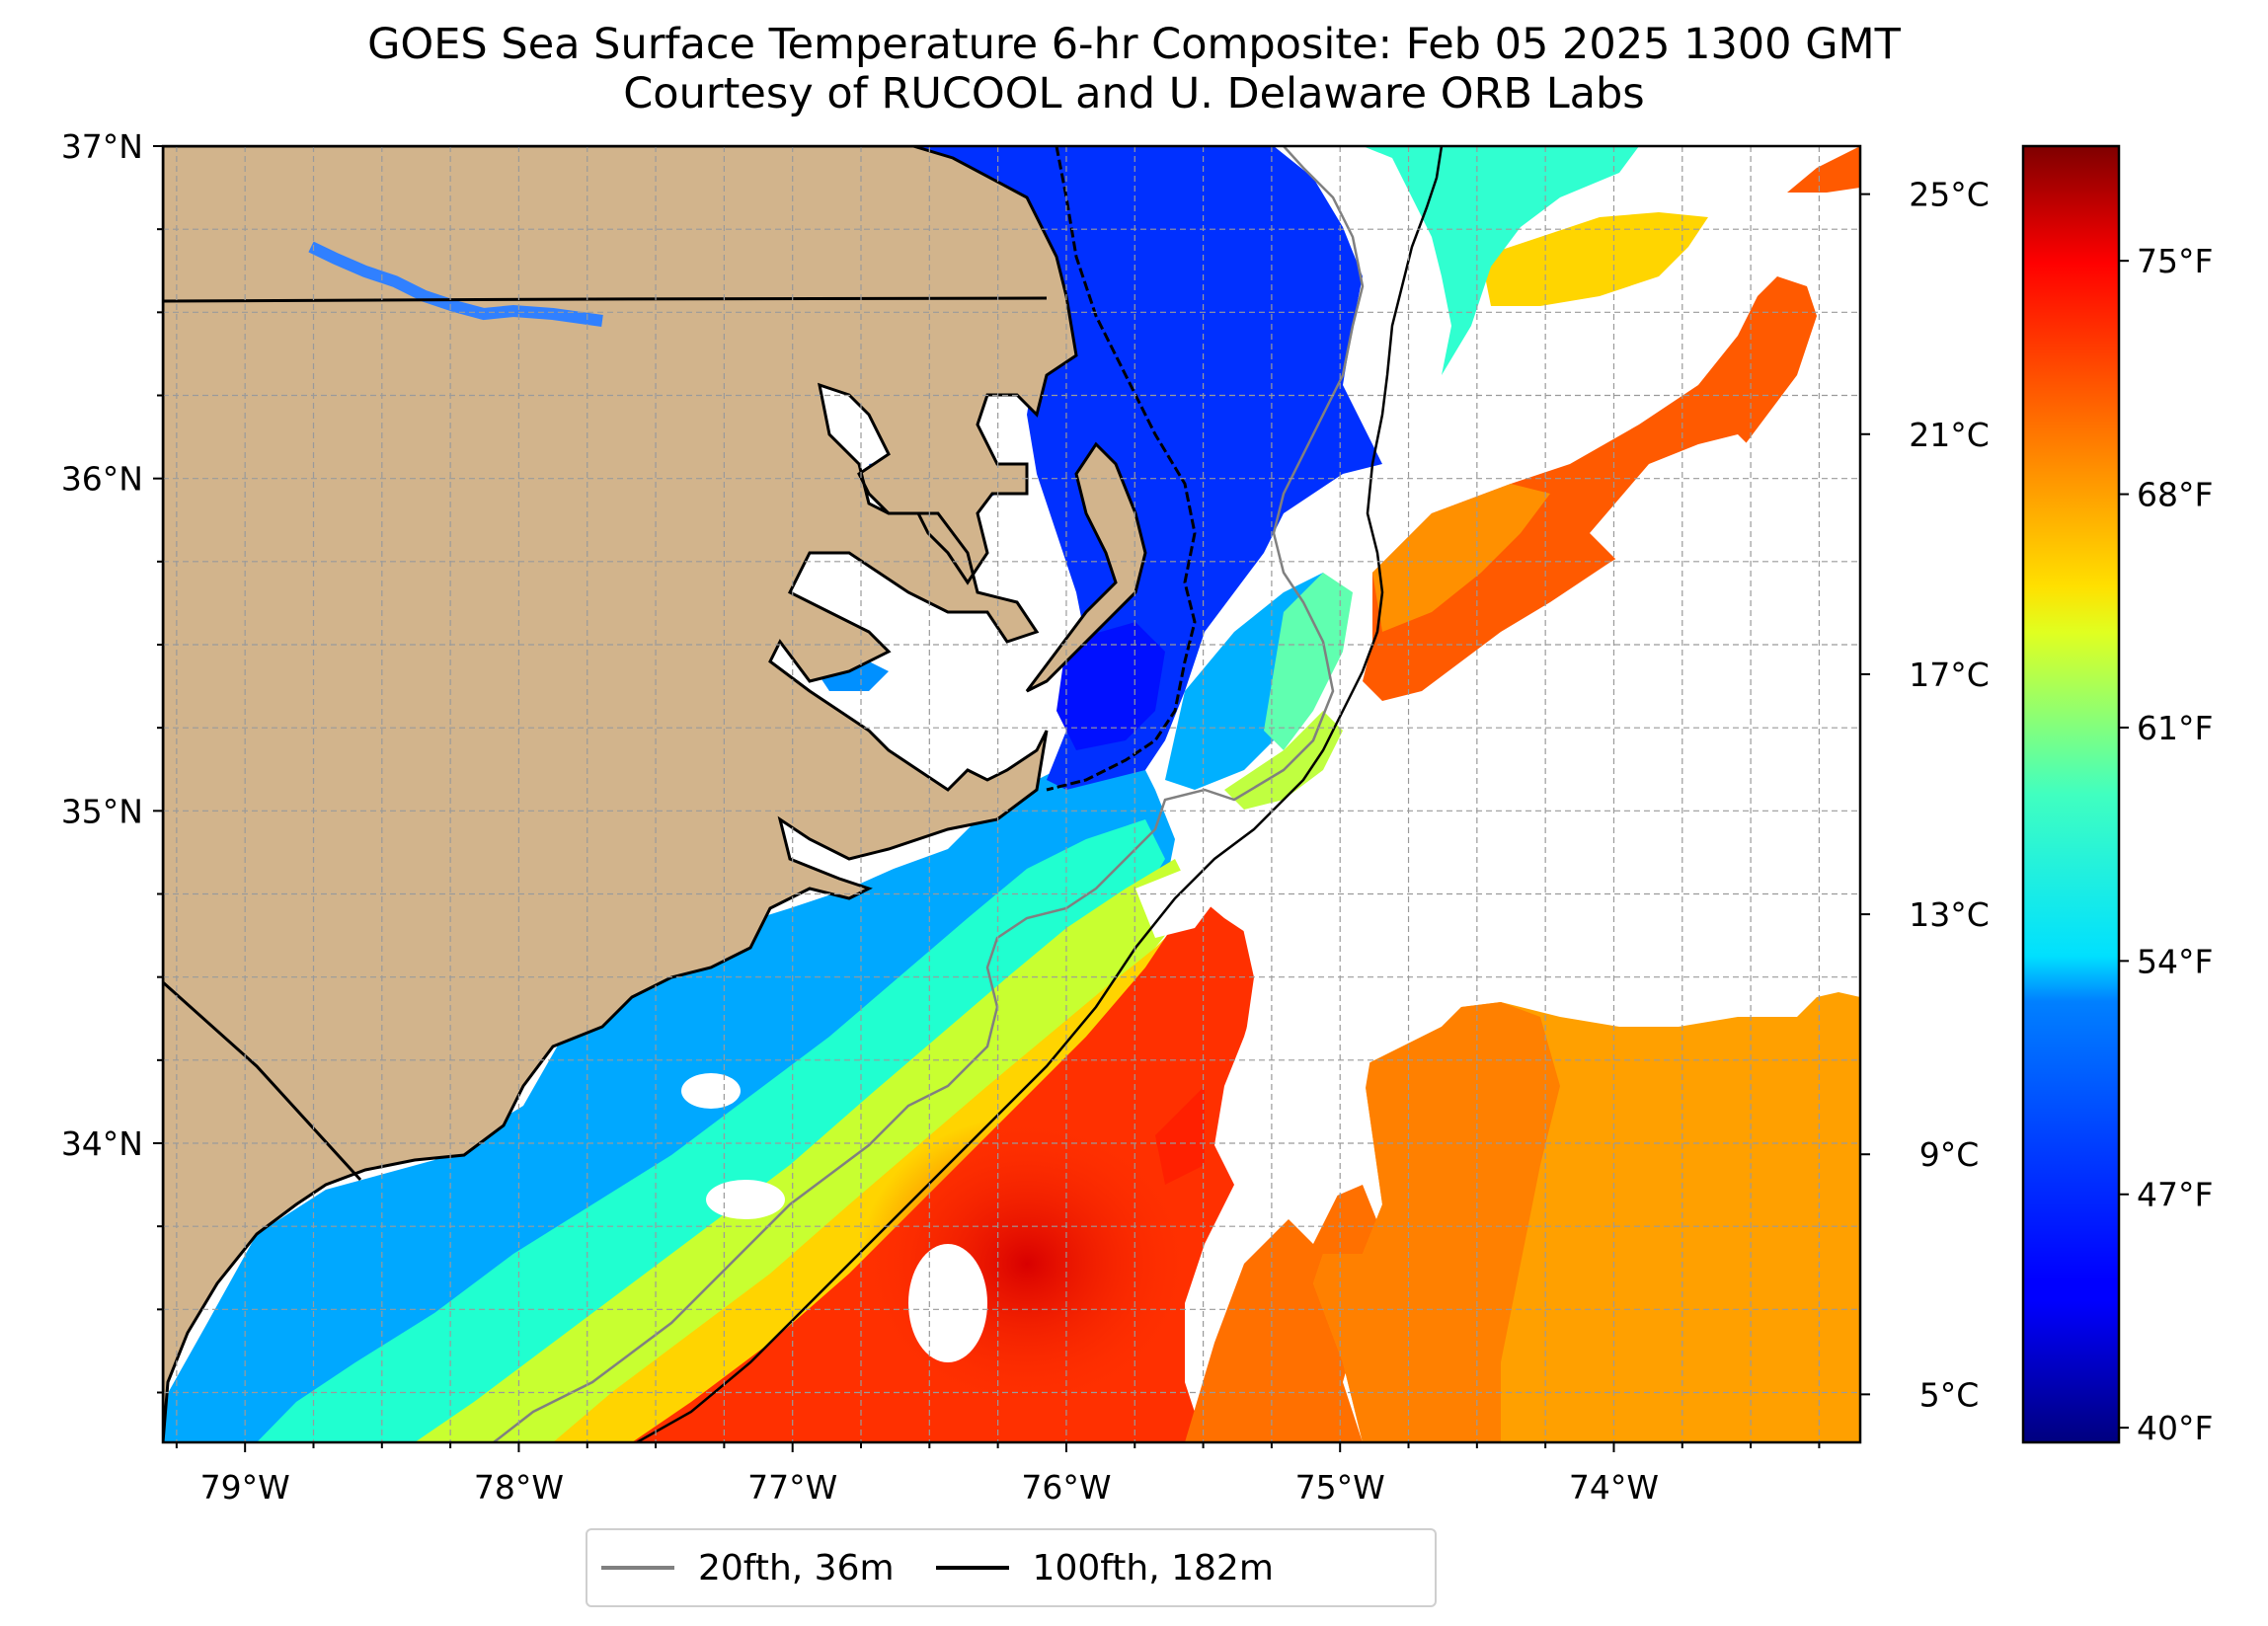 The image size is (2268, 1626). I want to click on lon-tick-label: 76°W, so click(1066, 1487).